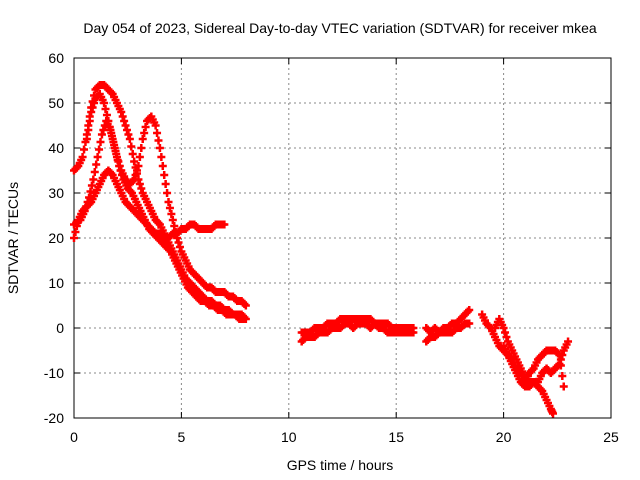 The image size is (640, 480). I want to click on y-tick-label: 40, so click(56, 148).